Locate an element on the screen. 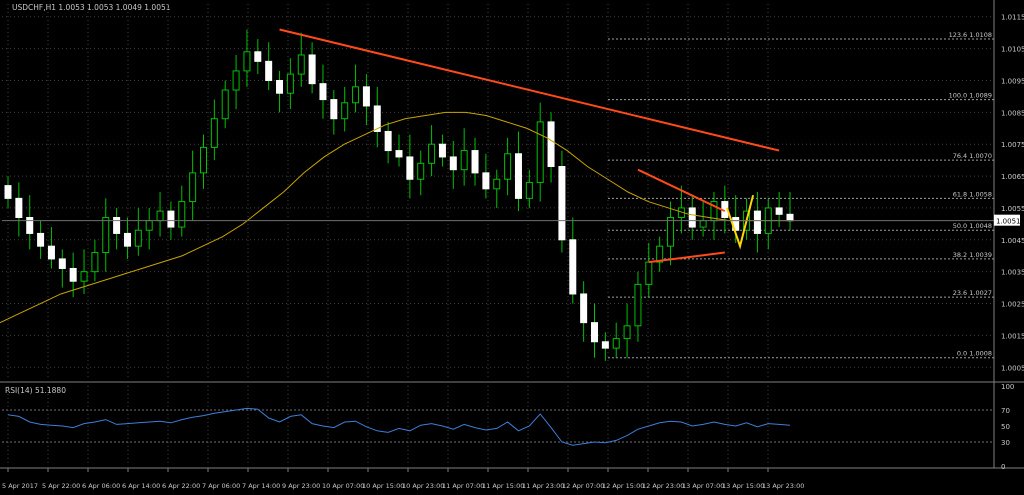  time-tick-label: 11 Apr 23:00 is located at coordinates (543, 486).